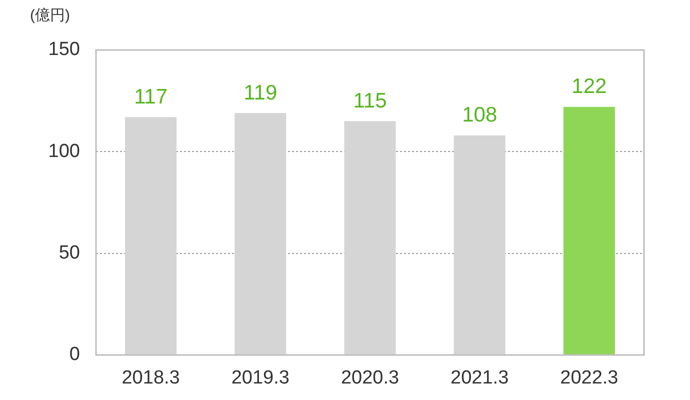 The image size is (690, 400). Describe the element at coordinates (370, 378) in the screenshot. I see `x-tick-label: 2020.3` at that location.